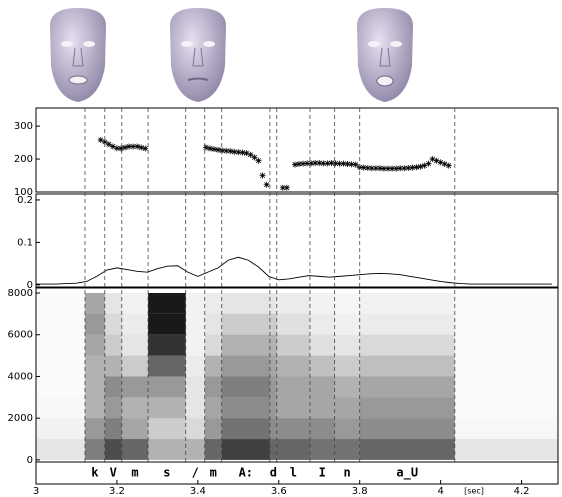 The width and height of the screenshot is (562, 497). Describe the element at coordinates (166, 473) in the screenshot. I see `phoneme-label: s` at that location.